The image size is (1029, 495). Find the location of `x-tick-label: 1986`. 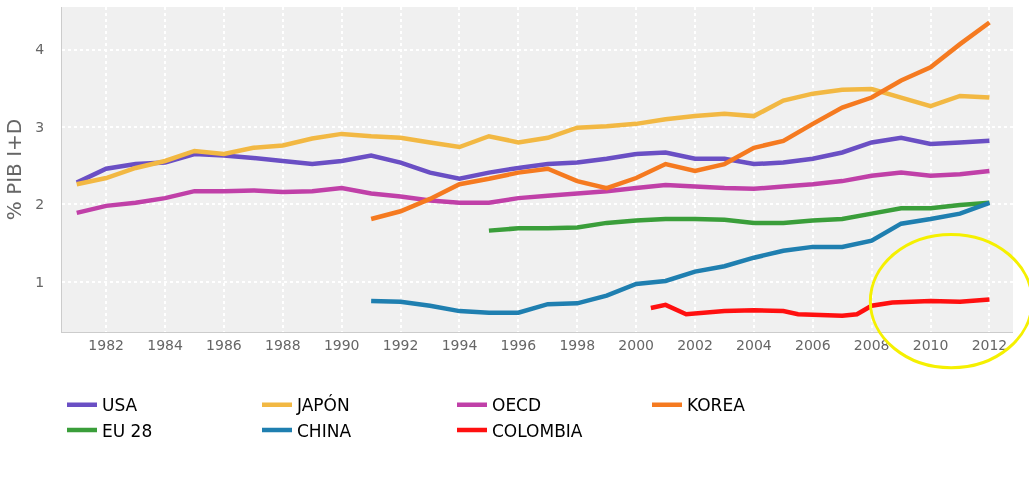

x-tick-label: 1986 is located at coordinates (224, 344).